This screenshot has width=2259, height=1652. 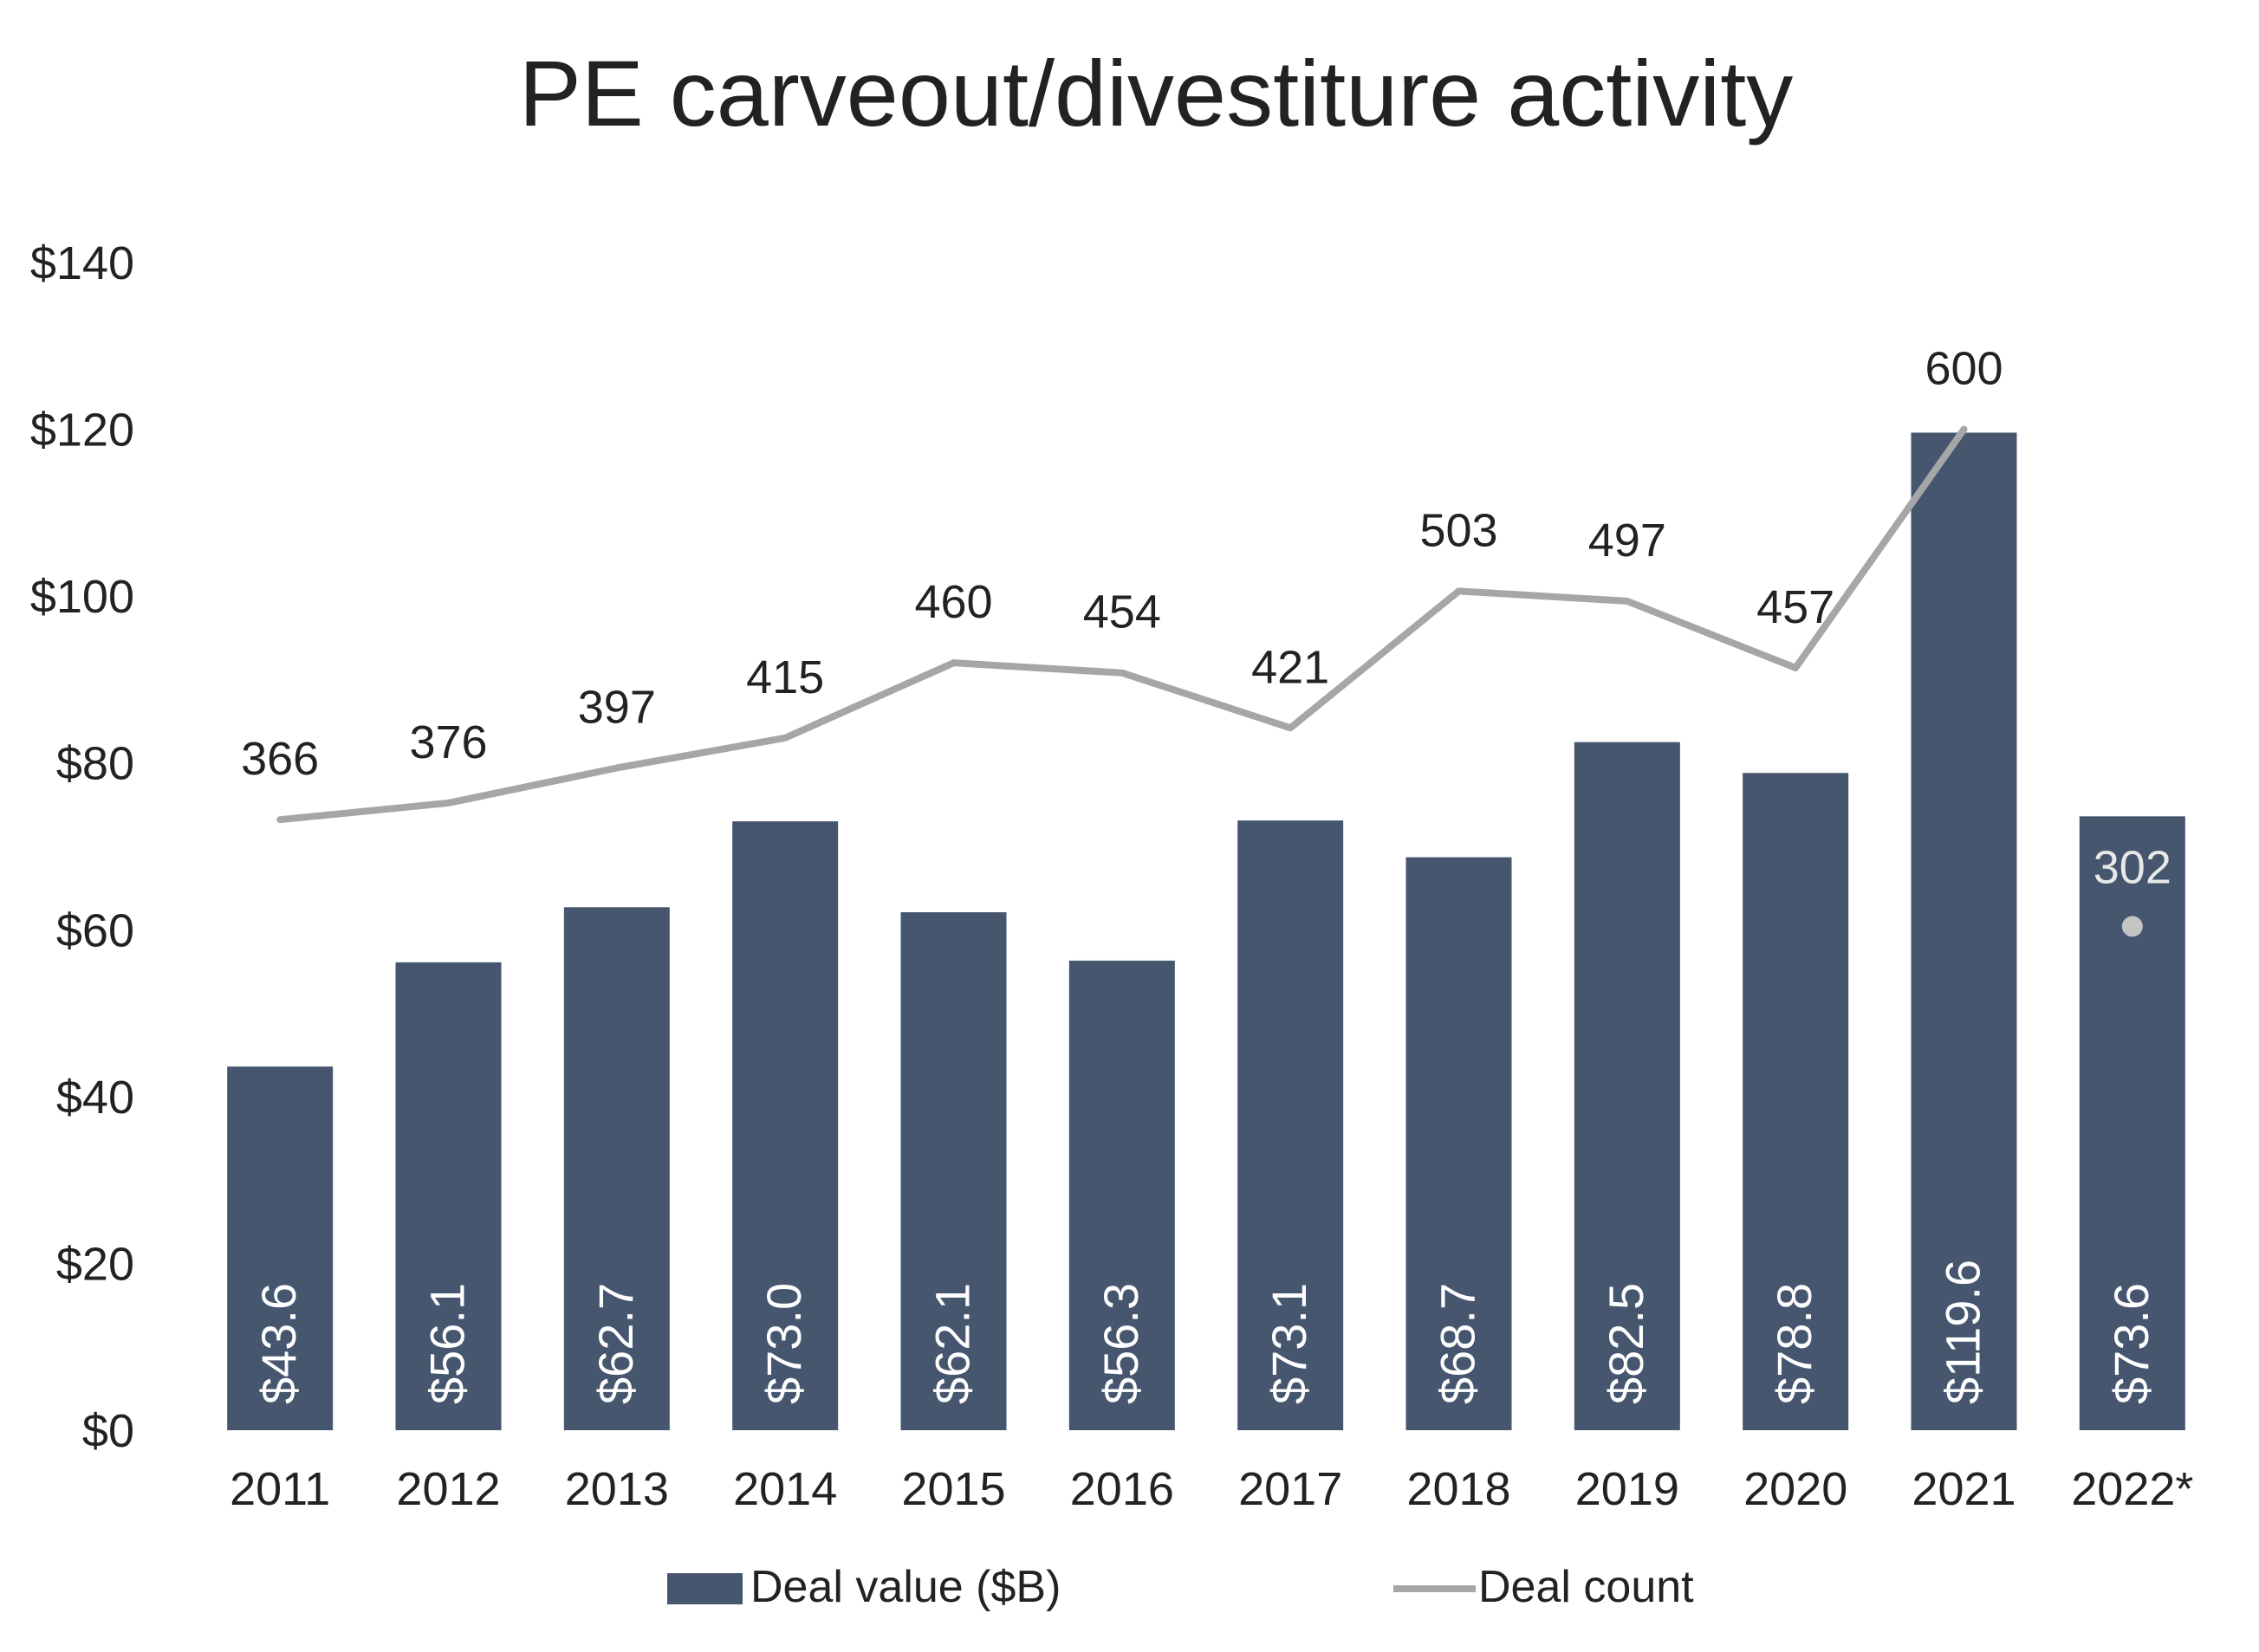 I want to click on x-tick-label: 2015, so click(x=953, y=1489).